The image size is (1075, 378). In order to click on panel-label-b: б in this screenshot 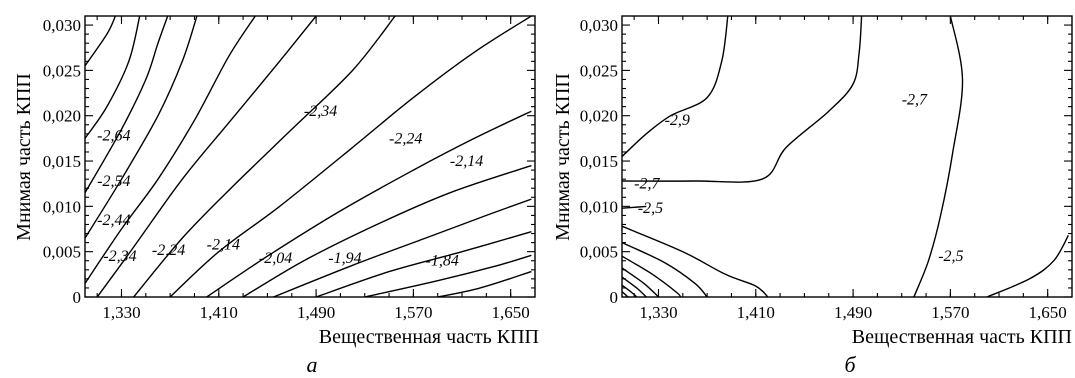, I will do `click(850, 364)`.